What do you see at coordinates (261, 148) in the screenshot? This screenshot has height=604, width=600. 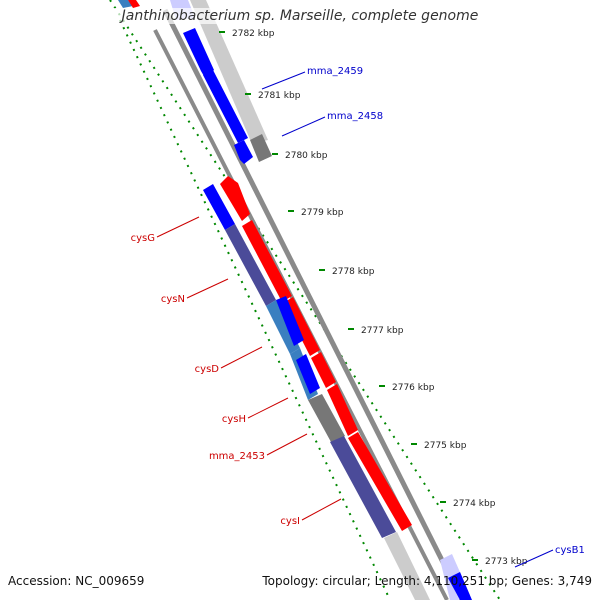 I see `feature-dark-gray-forward` at bounding box center [261, 148].